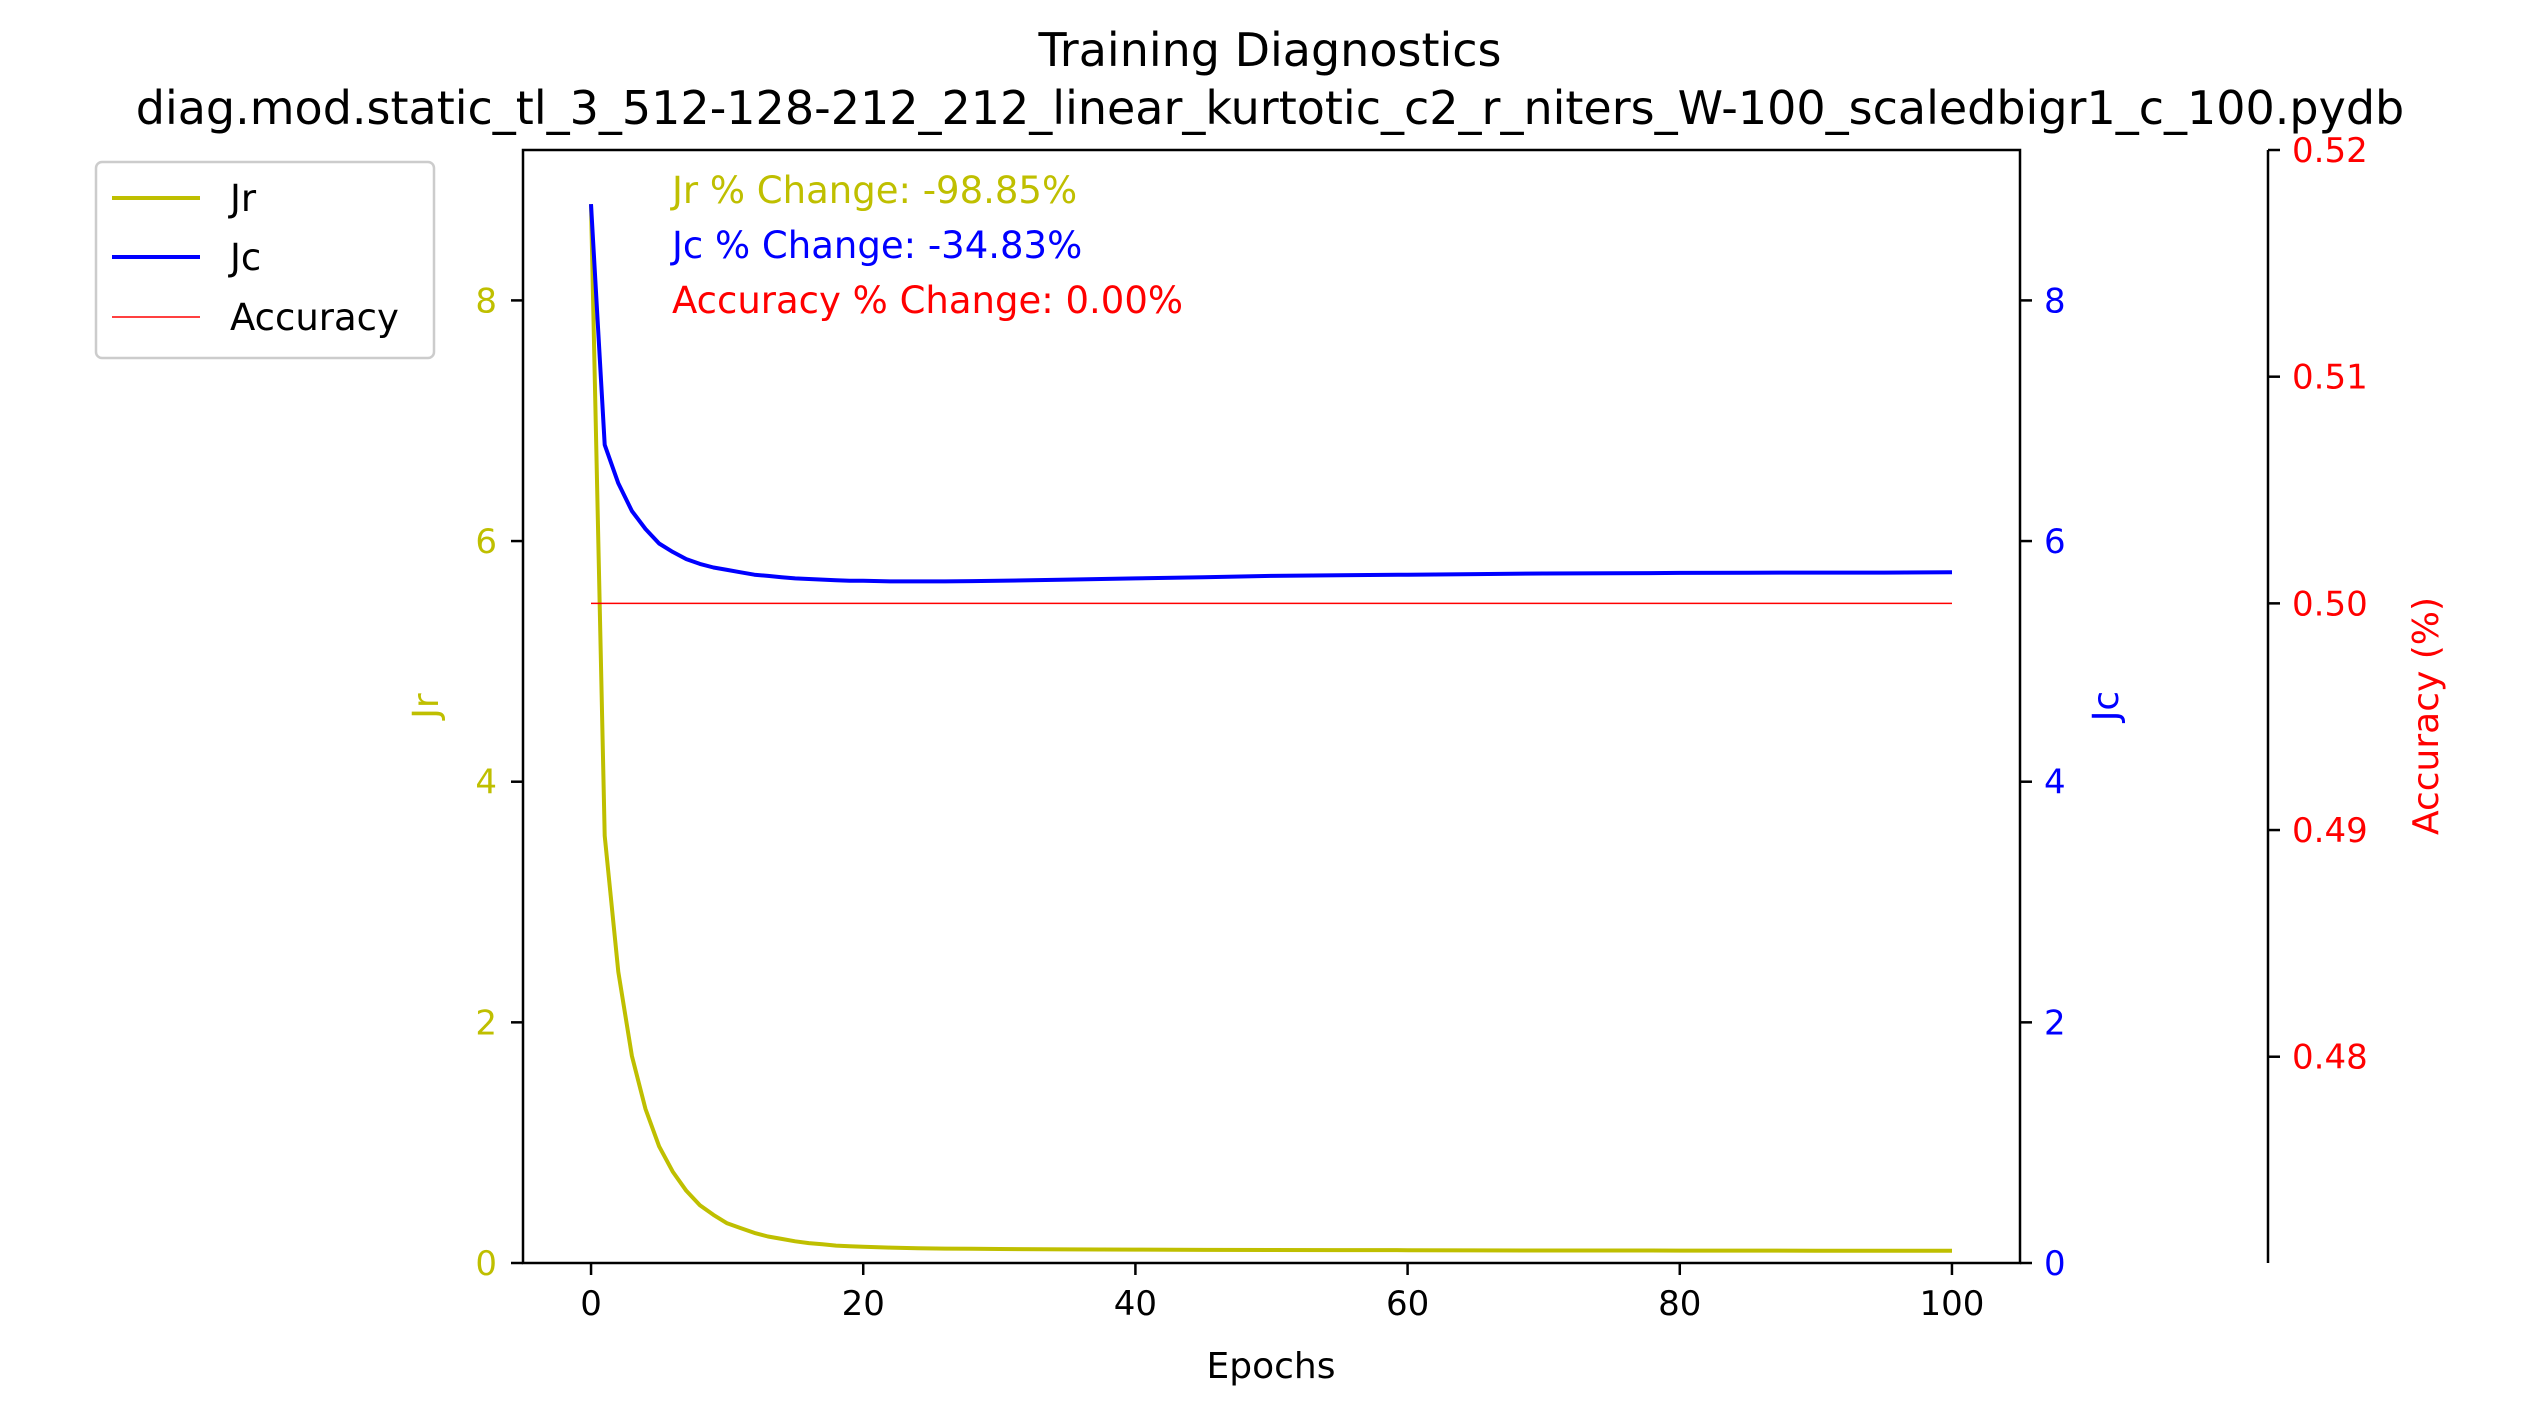 The width and height of the screenshot is (2529, 1413). Describe the element at coordinates (244, 257) in the screenshot. I see `legend-label-jc: Jc` at that location.